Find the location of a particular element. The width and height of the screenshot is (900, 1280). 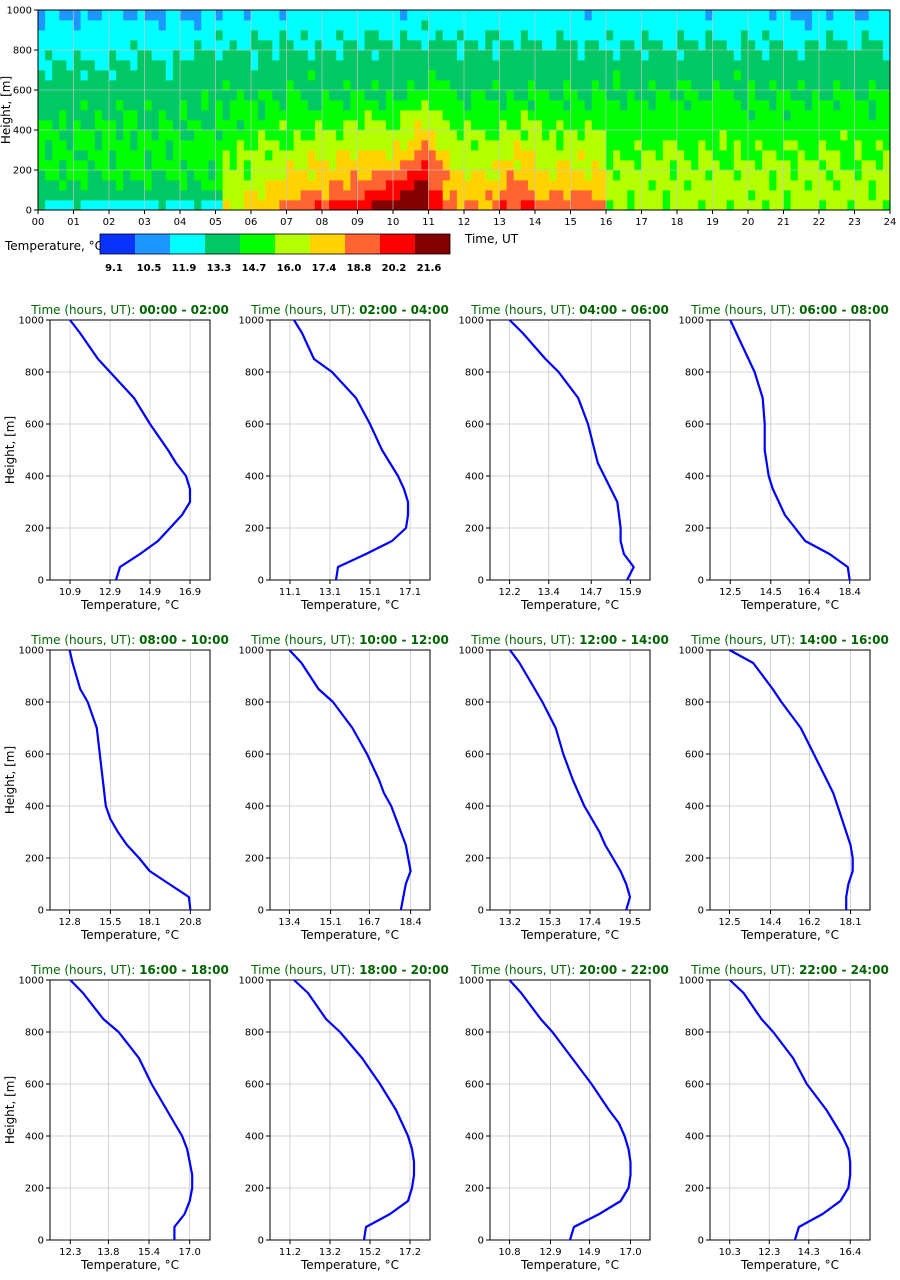

profile-x-tick-label: 16.4 is located at coordinates (850, 1252).